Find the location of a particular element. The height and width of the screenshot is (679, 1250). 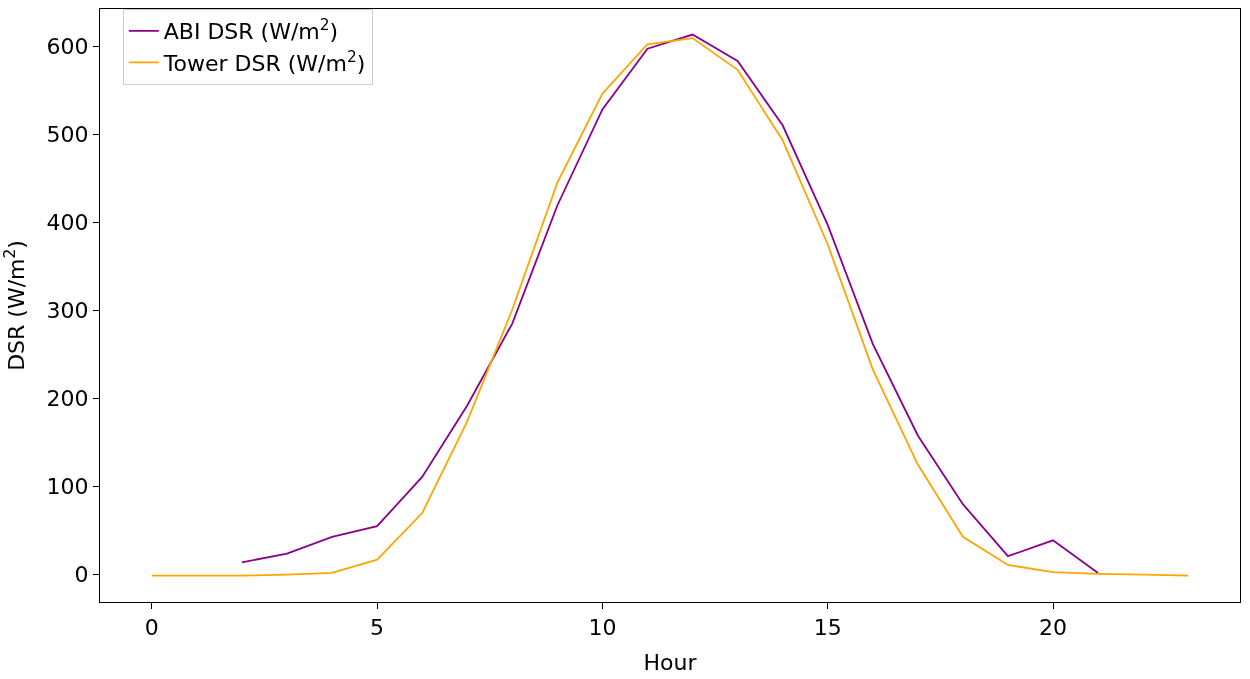

x-tick-label: 10 is located at coordinates (602, 628).